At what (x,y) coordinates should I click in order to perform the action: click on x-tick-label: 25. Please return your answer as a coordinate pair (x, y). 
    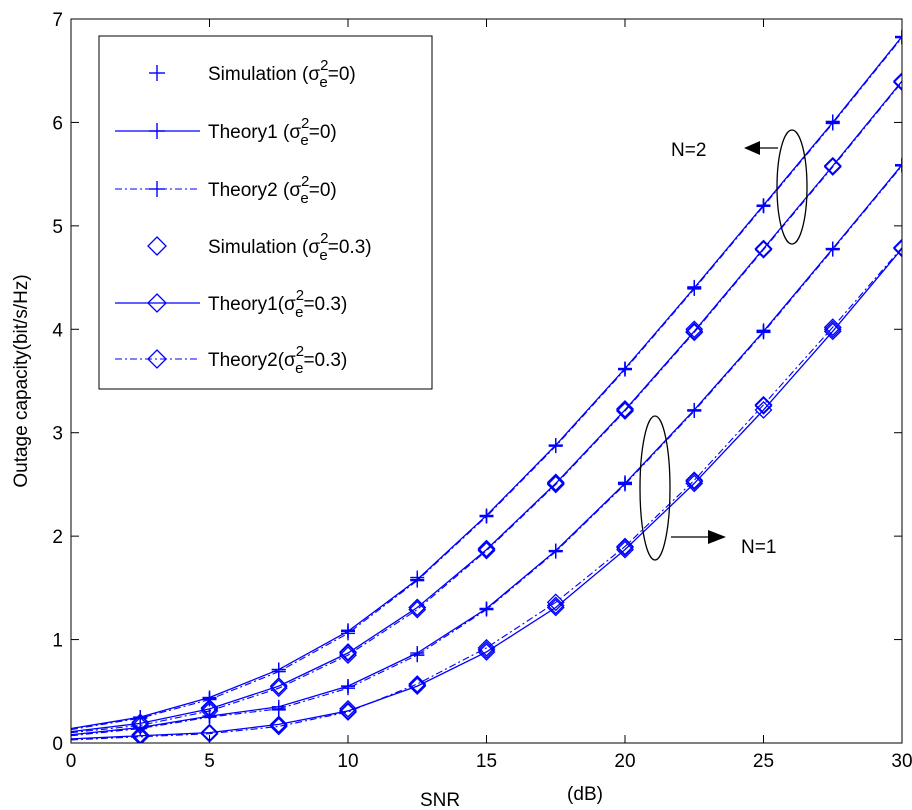
    Looking at the image, I should click on (763, 761).